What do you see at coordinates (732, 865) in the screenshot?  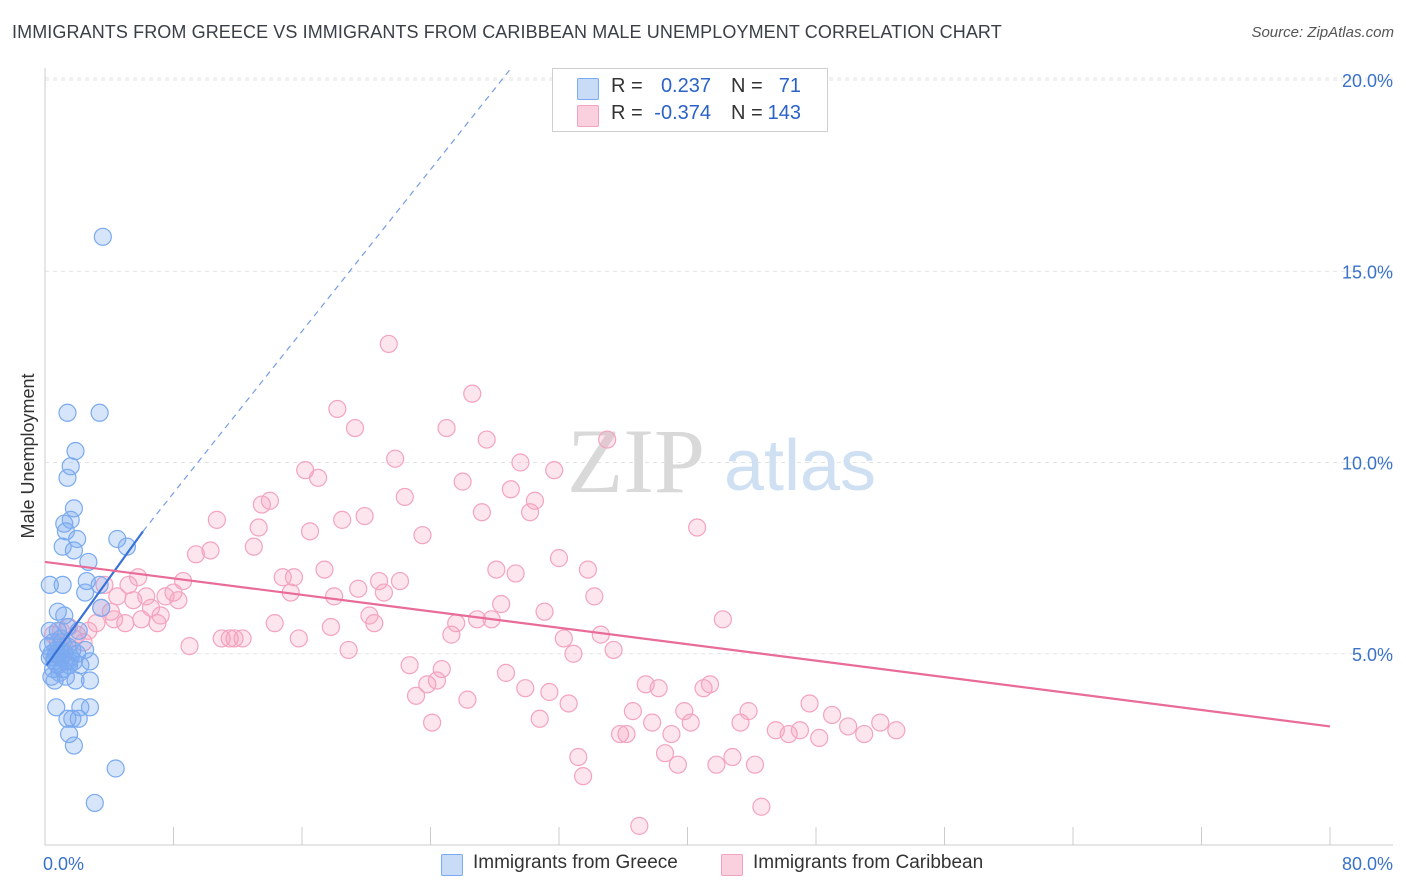 I see `caribbean-legend-swatch` at bounding box center [732, 865].